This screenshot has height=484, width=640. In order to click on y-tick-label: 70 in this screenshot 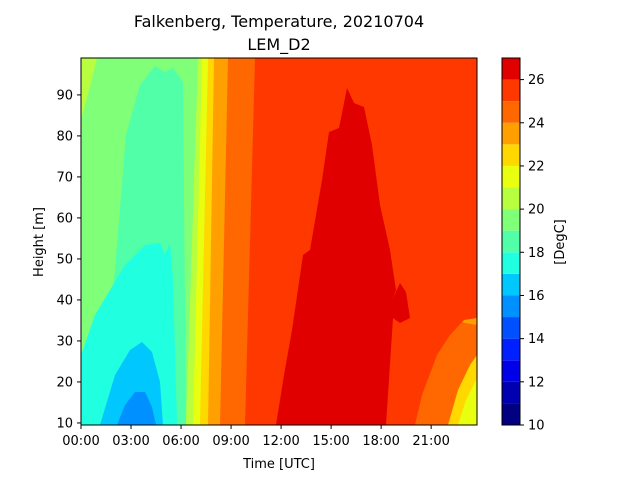, I will do `click(64, 177)`.